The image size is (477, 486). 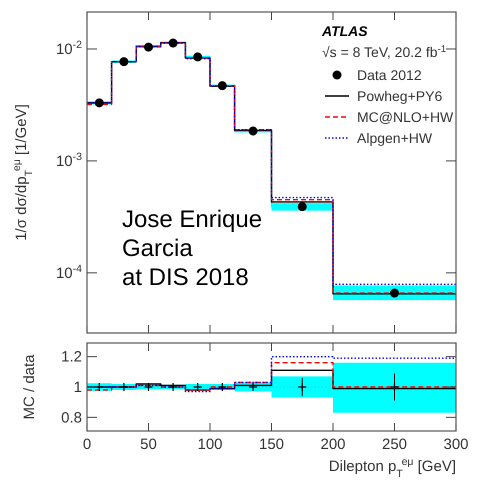 What do you see at coordinates (69, 272) in the screenshot?
I see `y-tick-label: 10$^{-4}$` at bounding box center [69, 272].